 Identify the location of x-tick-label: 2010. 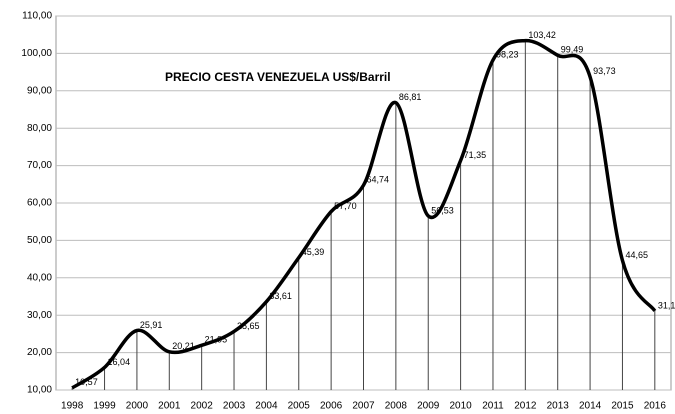
(460, 406).